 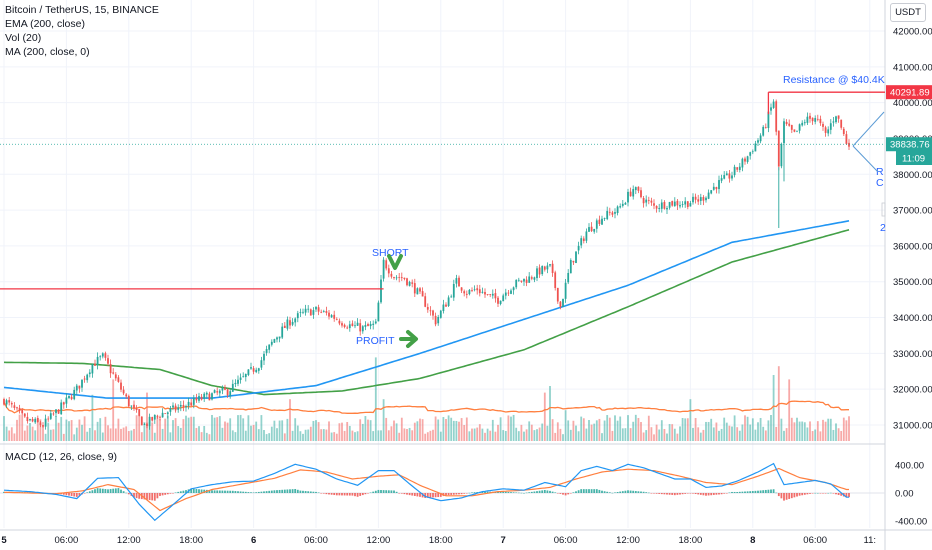 I want to click on cut-annotation-c: C, so click(x=880, y=183).